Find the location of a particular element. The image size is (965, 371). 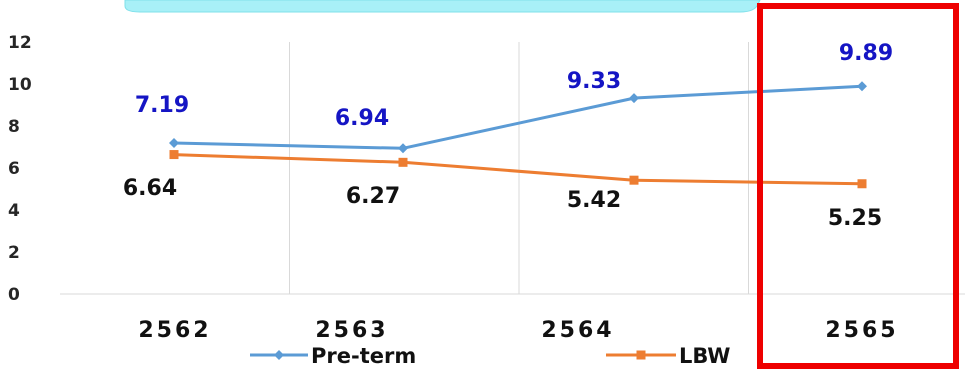

y-tick-label: 2 is located at coordinates (14, 253).